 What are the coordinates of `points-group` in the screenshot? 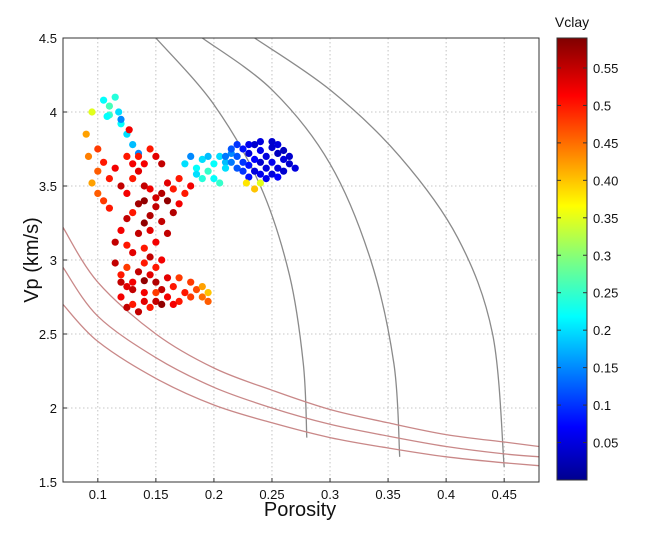 It's located at (190, 204).